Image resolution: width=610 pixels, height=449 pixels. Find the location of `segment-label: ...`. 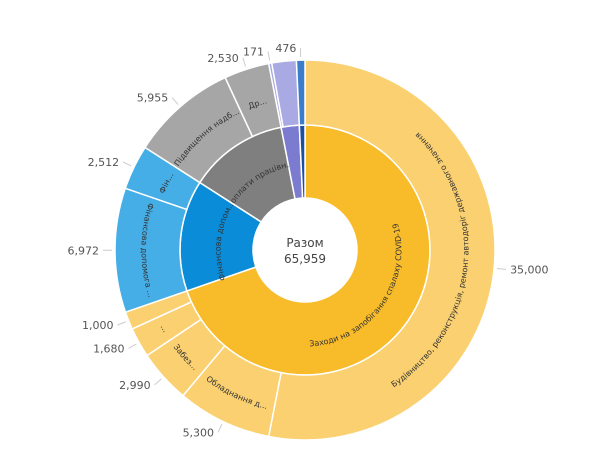

segment-label: ... is located at coordinates (165, 328).